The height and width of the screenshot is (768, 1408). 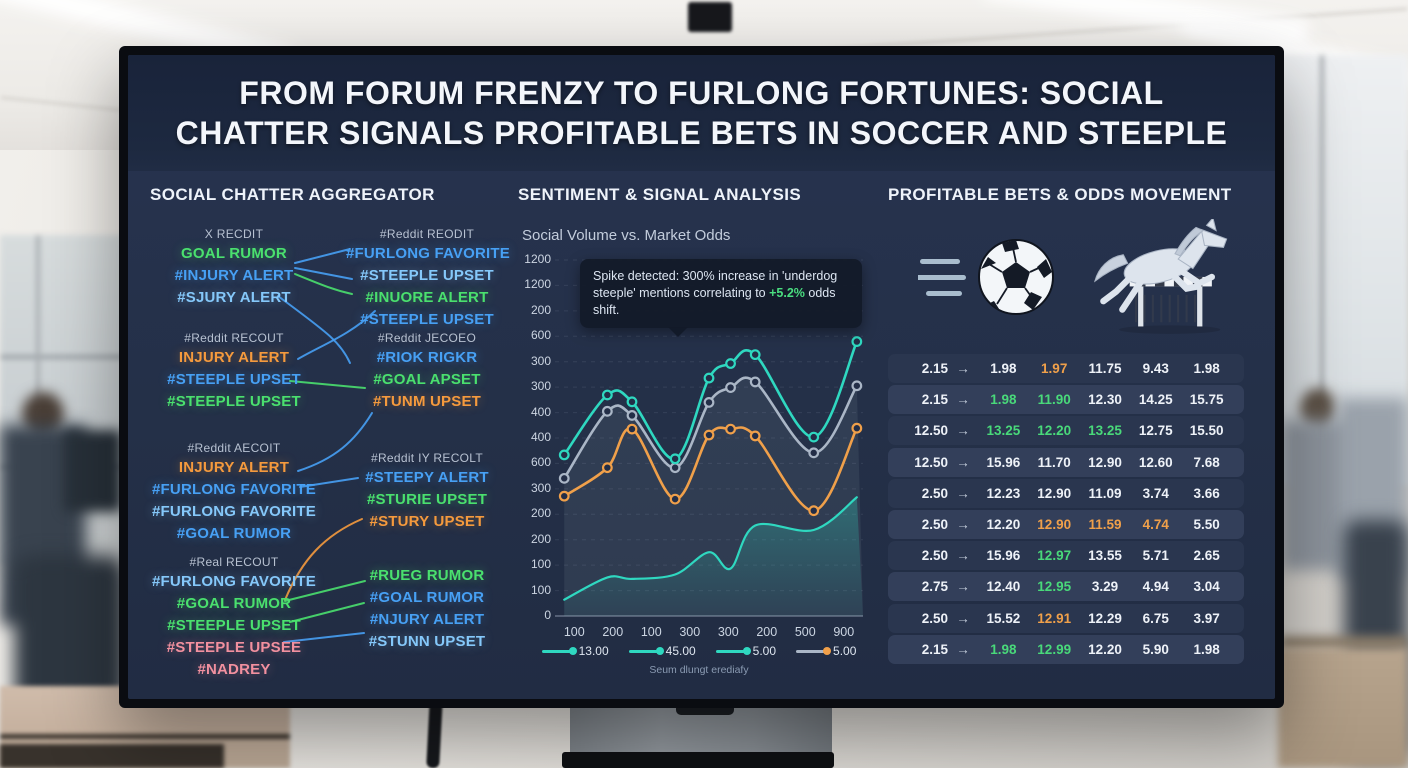 What do you see at coordinates (234, 669) in the screenshot?
I see `hashtag-tag: #NADREY` at bounding box center [234, 669].